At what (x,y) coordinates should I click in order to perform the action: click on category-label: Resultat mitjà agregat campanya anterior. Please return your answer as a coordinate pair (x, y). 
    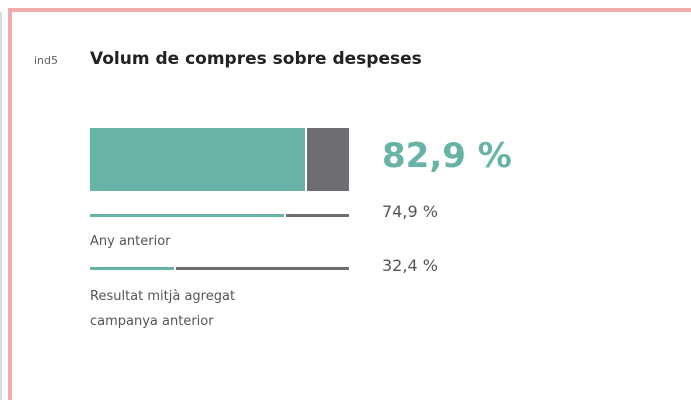
    Looking at the image, I should click on (163, 309).